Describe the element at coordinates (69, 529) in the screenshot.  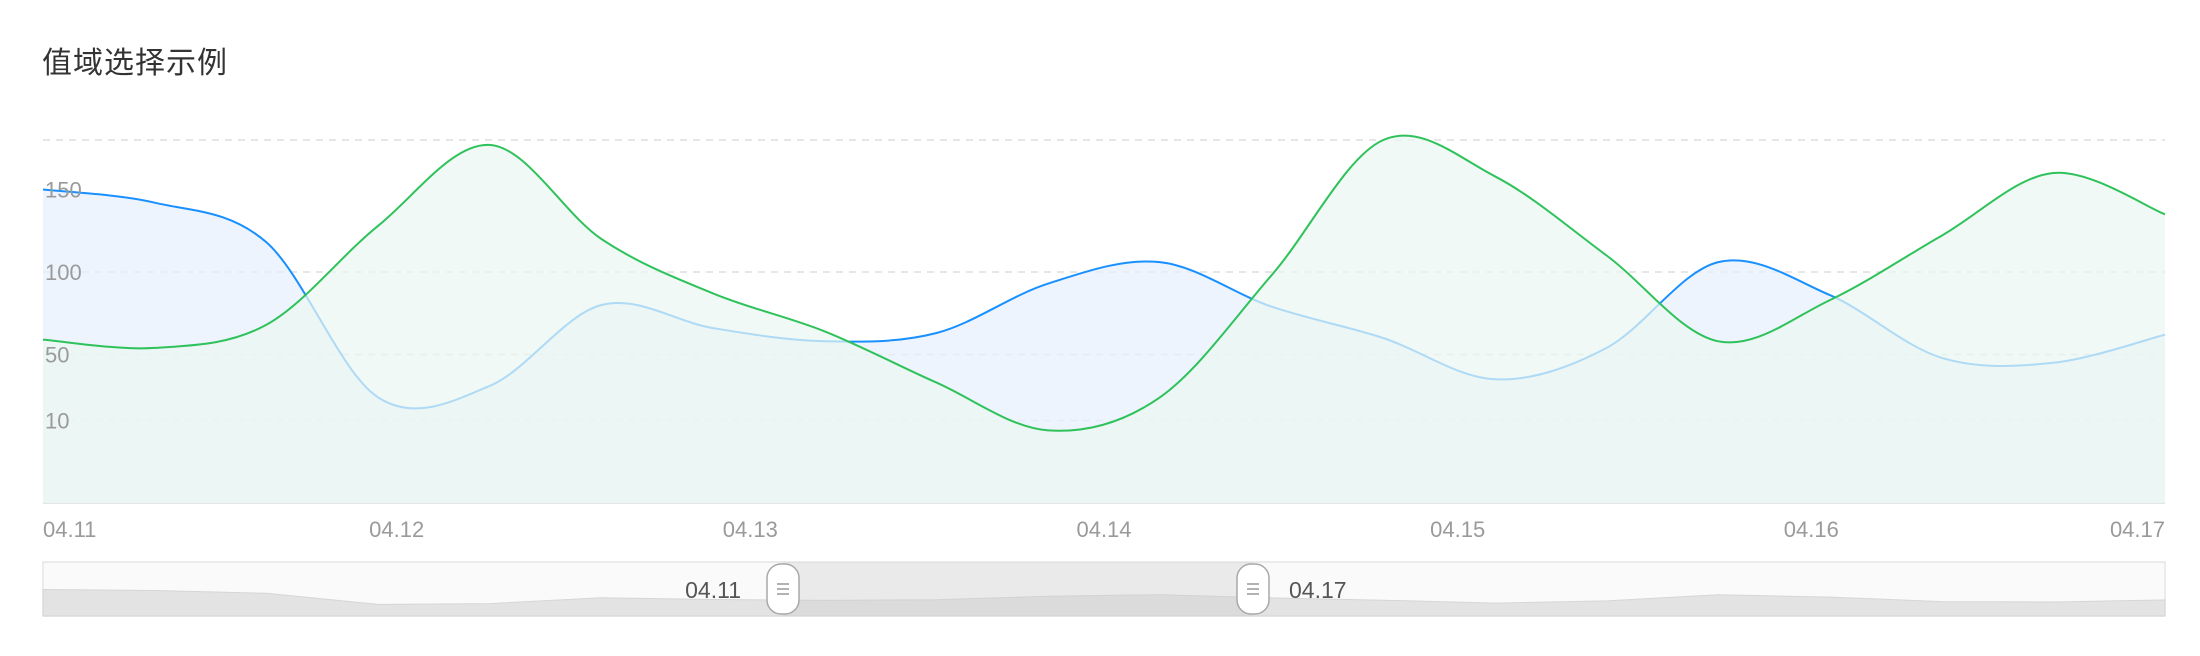
I see `x-tick-label: 04.11` at that location.